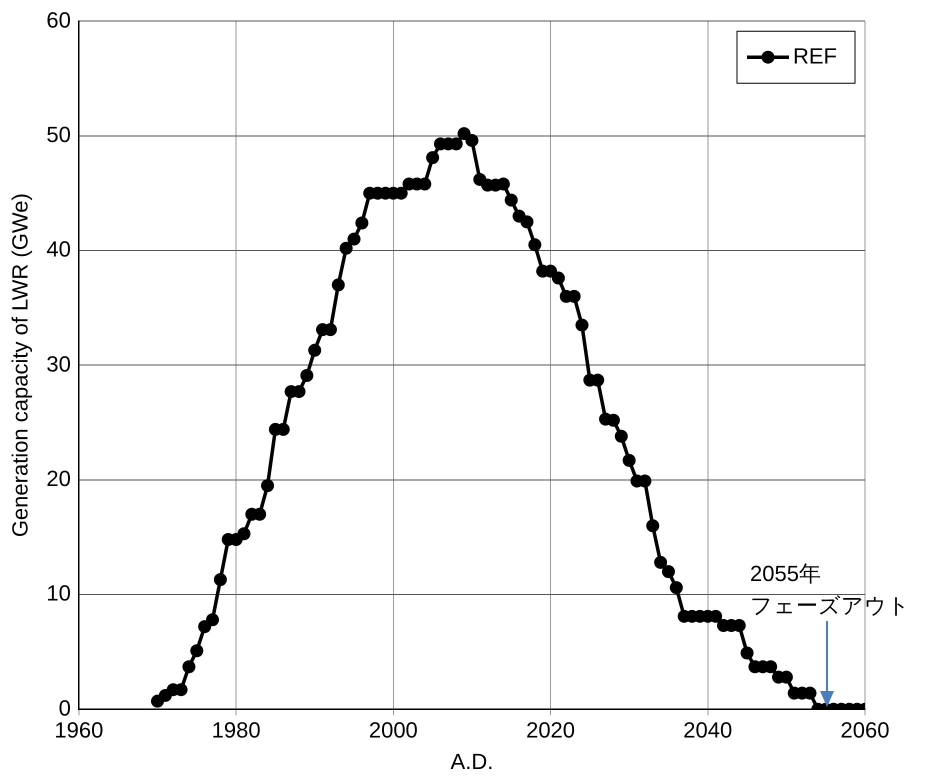  I want to click on x-tick-label: 2040, so click(707, 729).